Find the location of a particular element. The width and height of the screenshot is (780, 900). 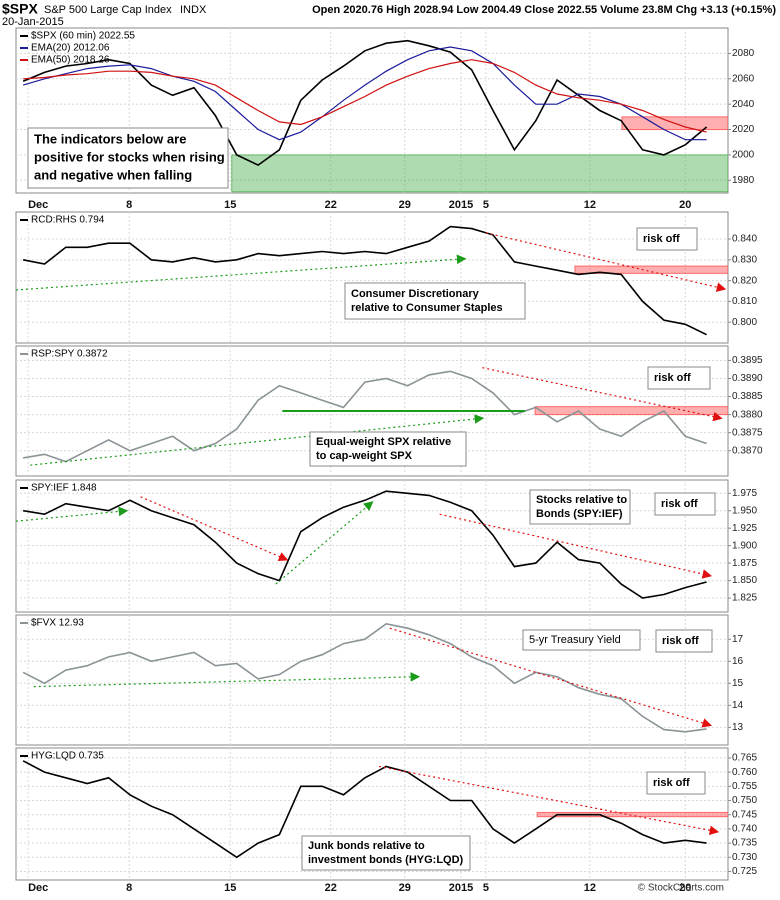

y-tick-label: 14 is located at coordinates (738, 705).